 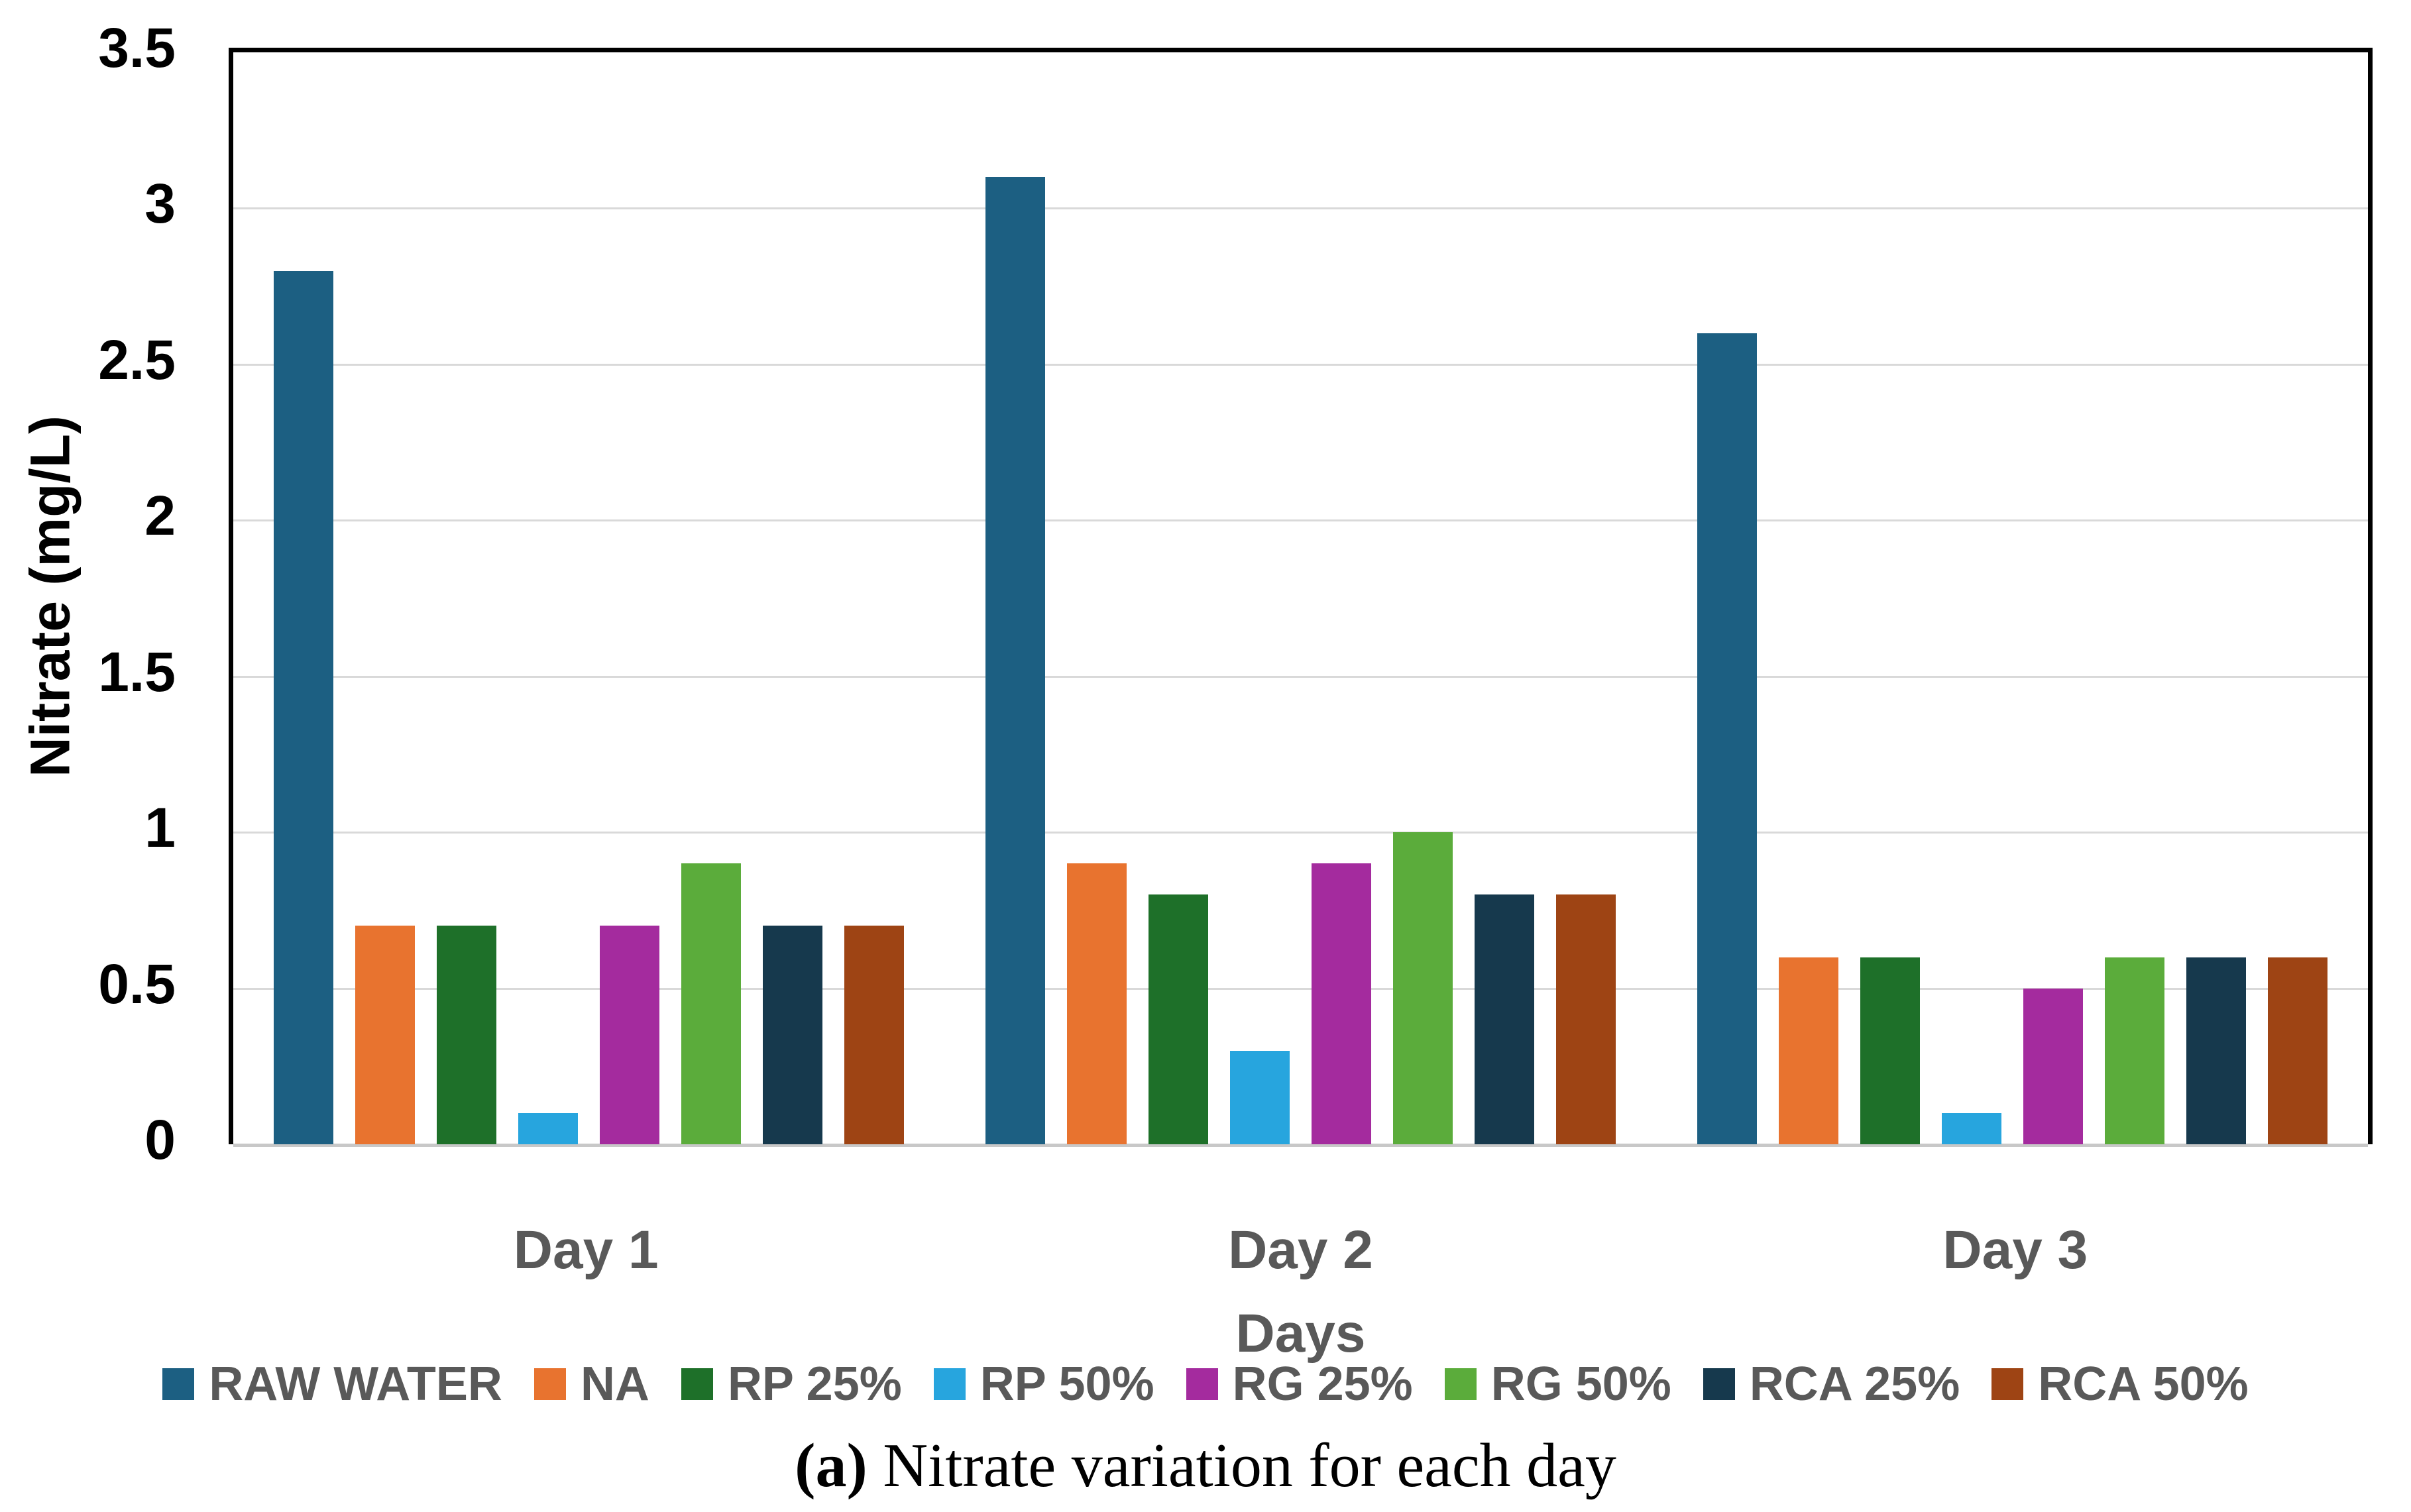 I want to click on y-tick-label: 1.5, so click(x=137, y=671).